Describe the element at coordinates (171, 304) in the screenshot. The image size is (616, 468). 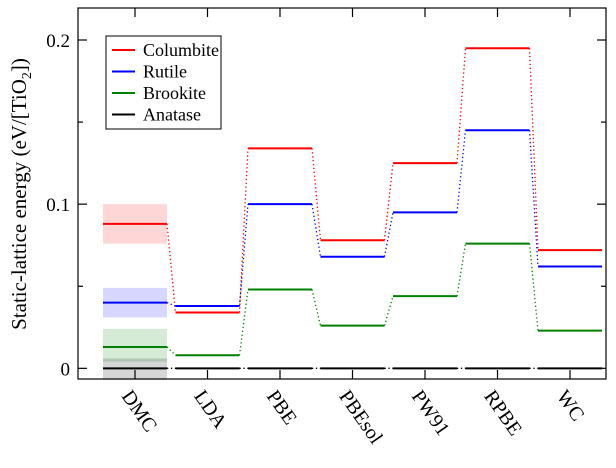
I see `connector-rutile-dmc` at that location.